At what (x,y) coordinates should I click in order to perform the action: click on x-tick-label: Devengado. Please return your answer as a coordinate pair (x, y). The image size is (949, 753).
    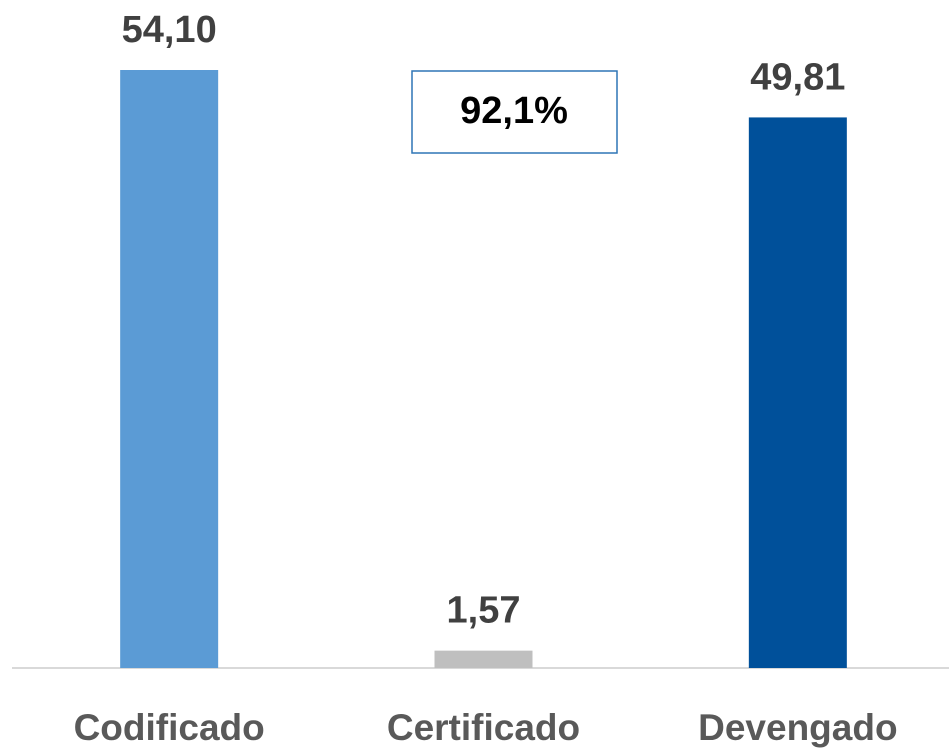
    Looking at the image, I should click on (797, 727).